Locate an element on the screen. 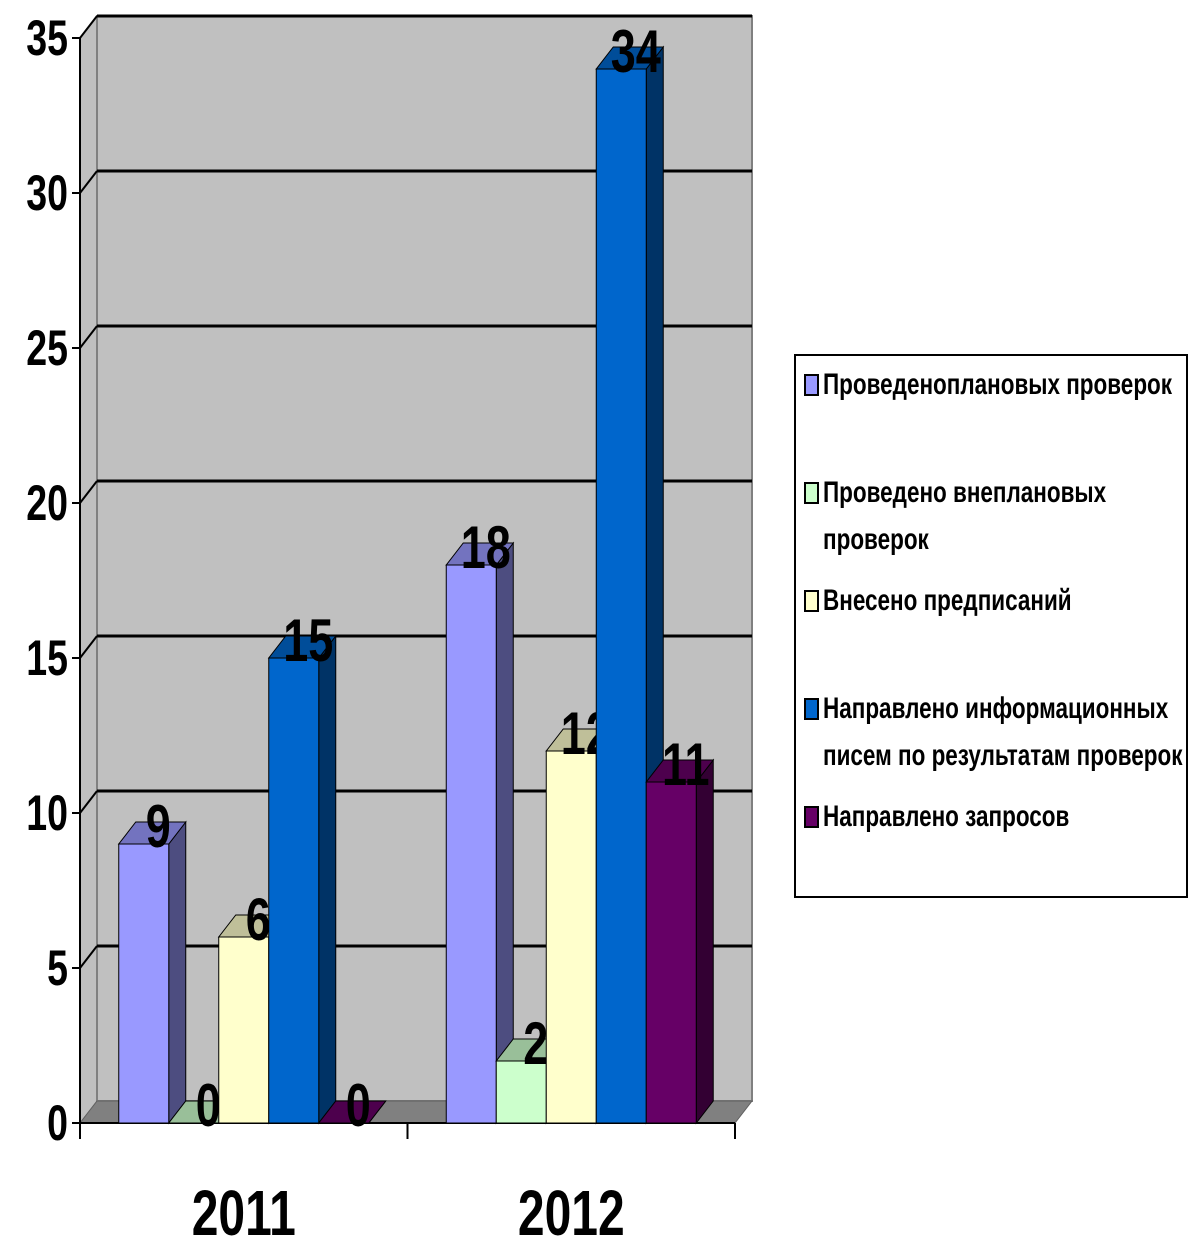 The height and width of the screenshot is (1245, 1193). value-label: 9 is located at coordinates (158, 827).